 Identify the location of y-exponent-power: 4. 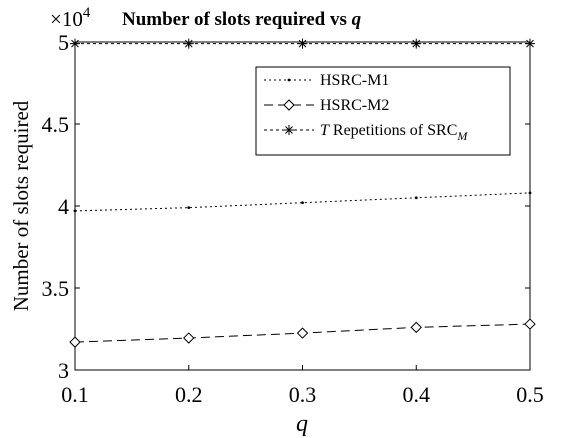
(87, 13).